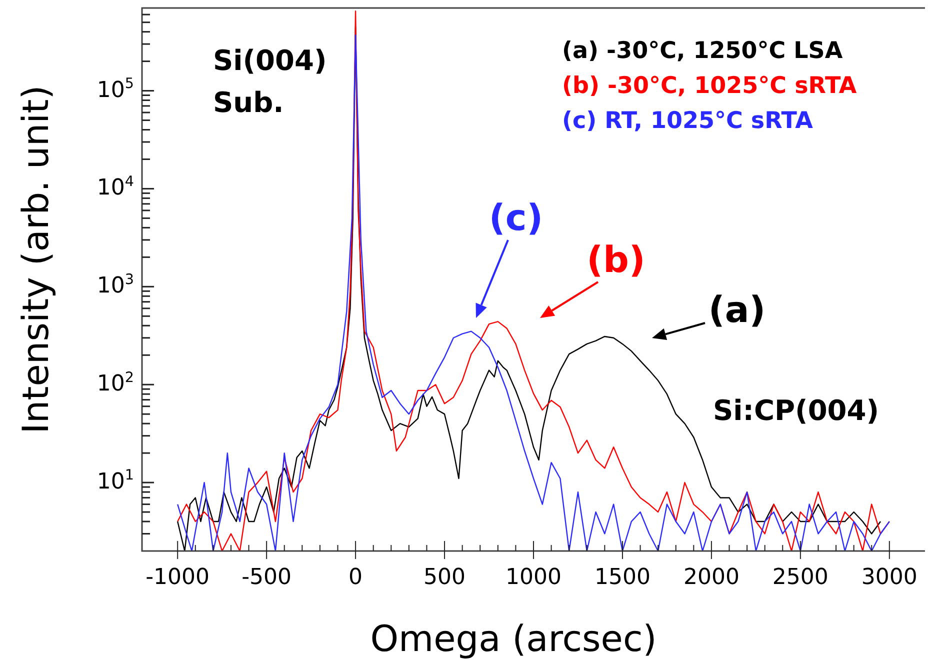  What do you see at coordinates (513, 639) in the screenshot?
I see `x-axis-title: Omega (arcsec)` at bounding box center [513, 639].